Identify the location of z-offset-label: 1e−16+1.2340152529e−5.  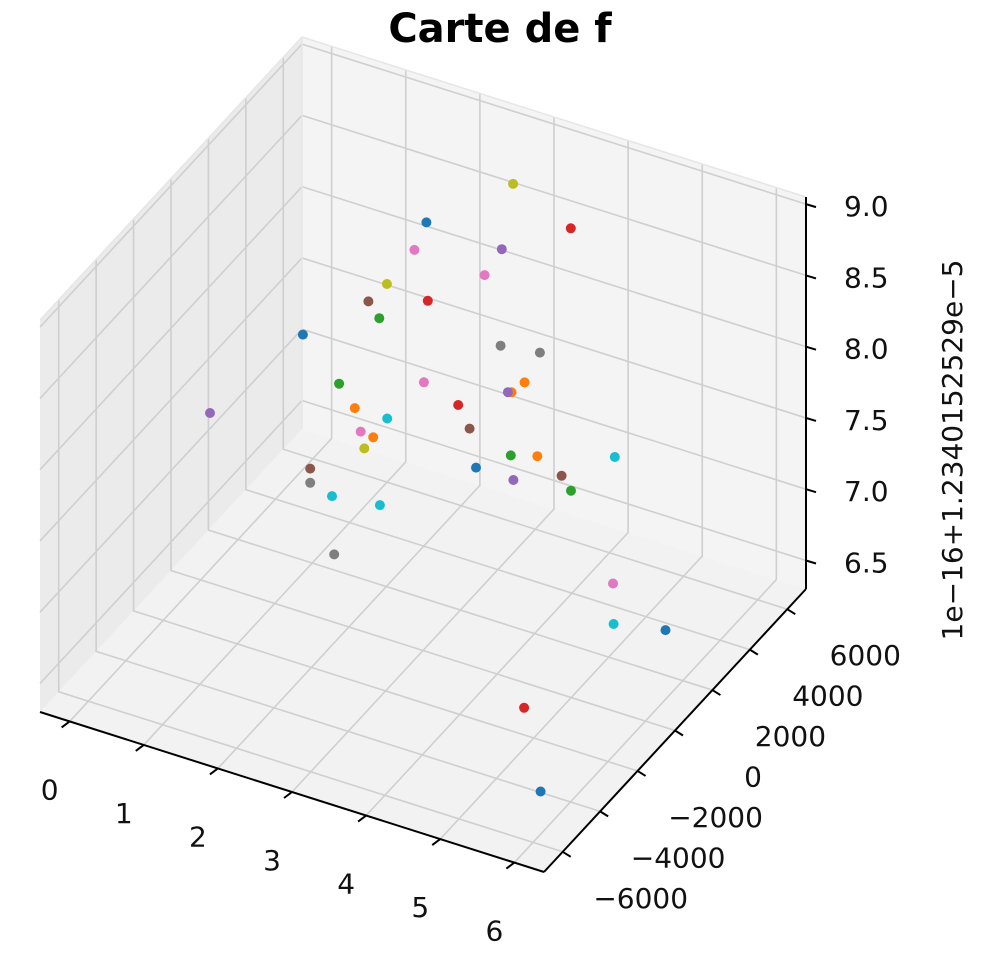
(952, 450).